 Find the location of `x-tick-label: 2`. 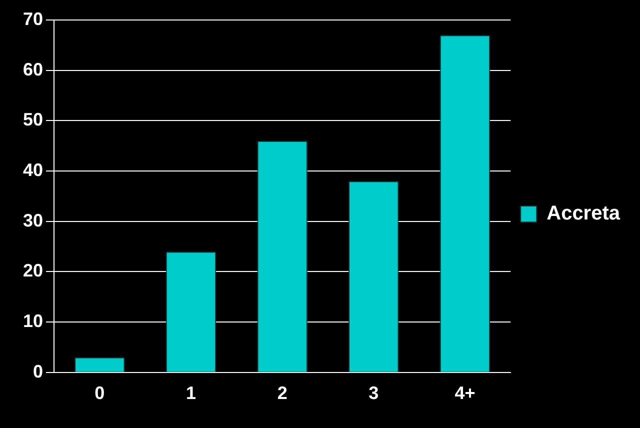

x-tick-label: 2 is located at coordinates (282, 393).